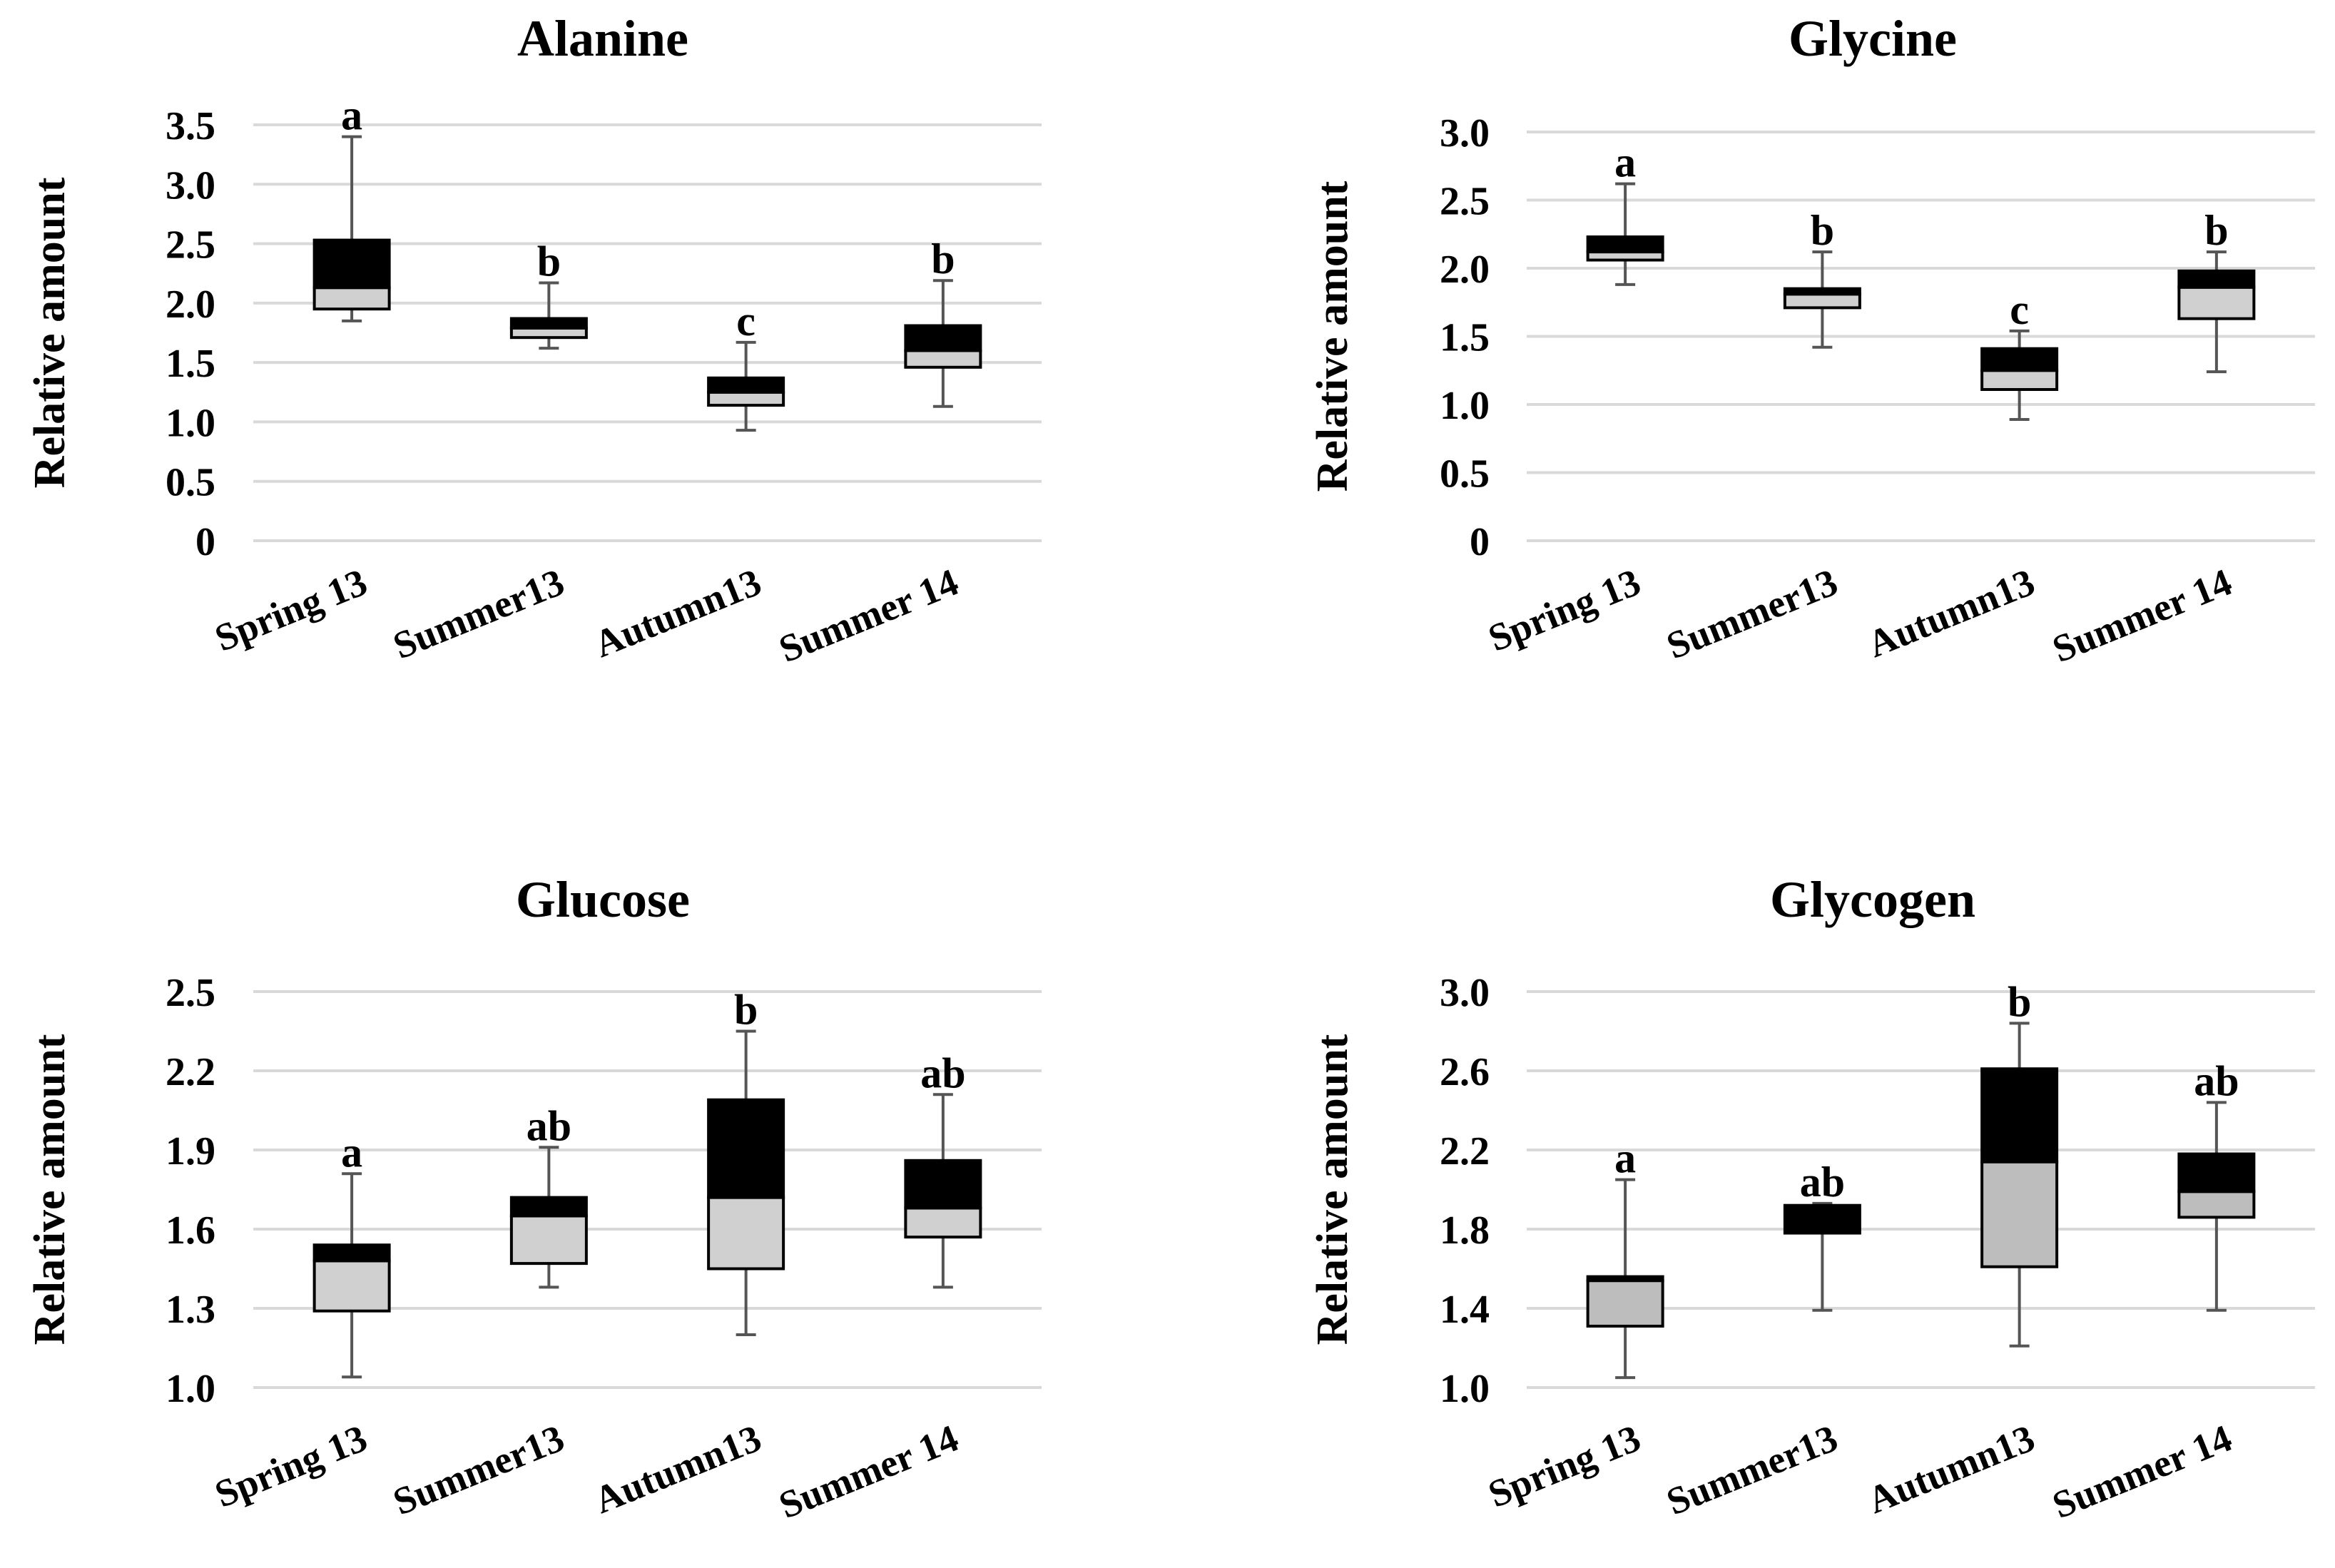 This screenshot has width=2335, height=1568. Describe the element at coordinates (190, 126) in the screenshot. I see `y-tick-label: 3.5` at that location.